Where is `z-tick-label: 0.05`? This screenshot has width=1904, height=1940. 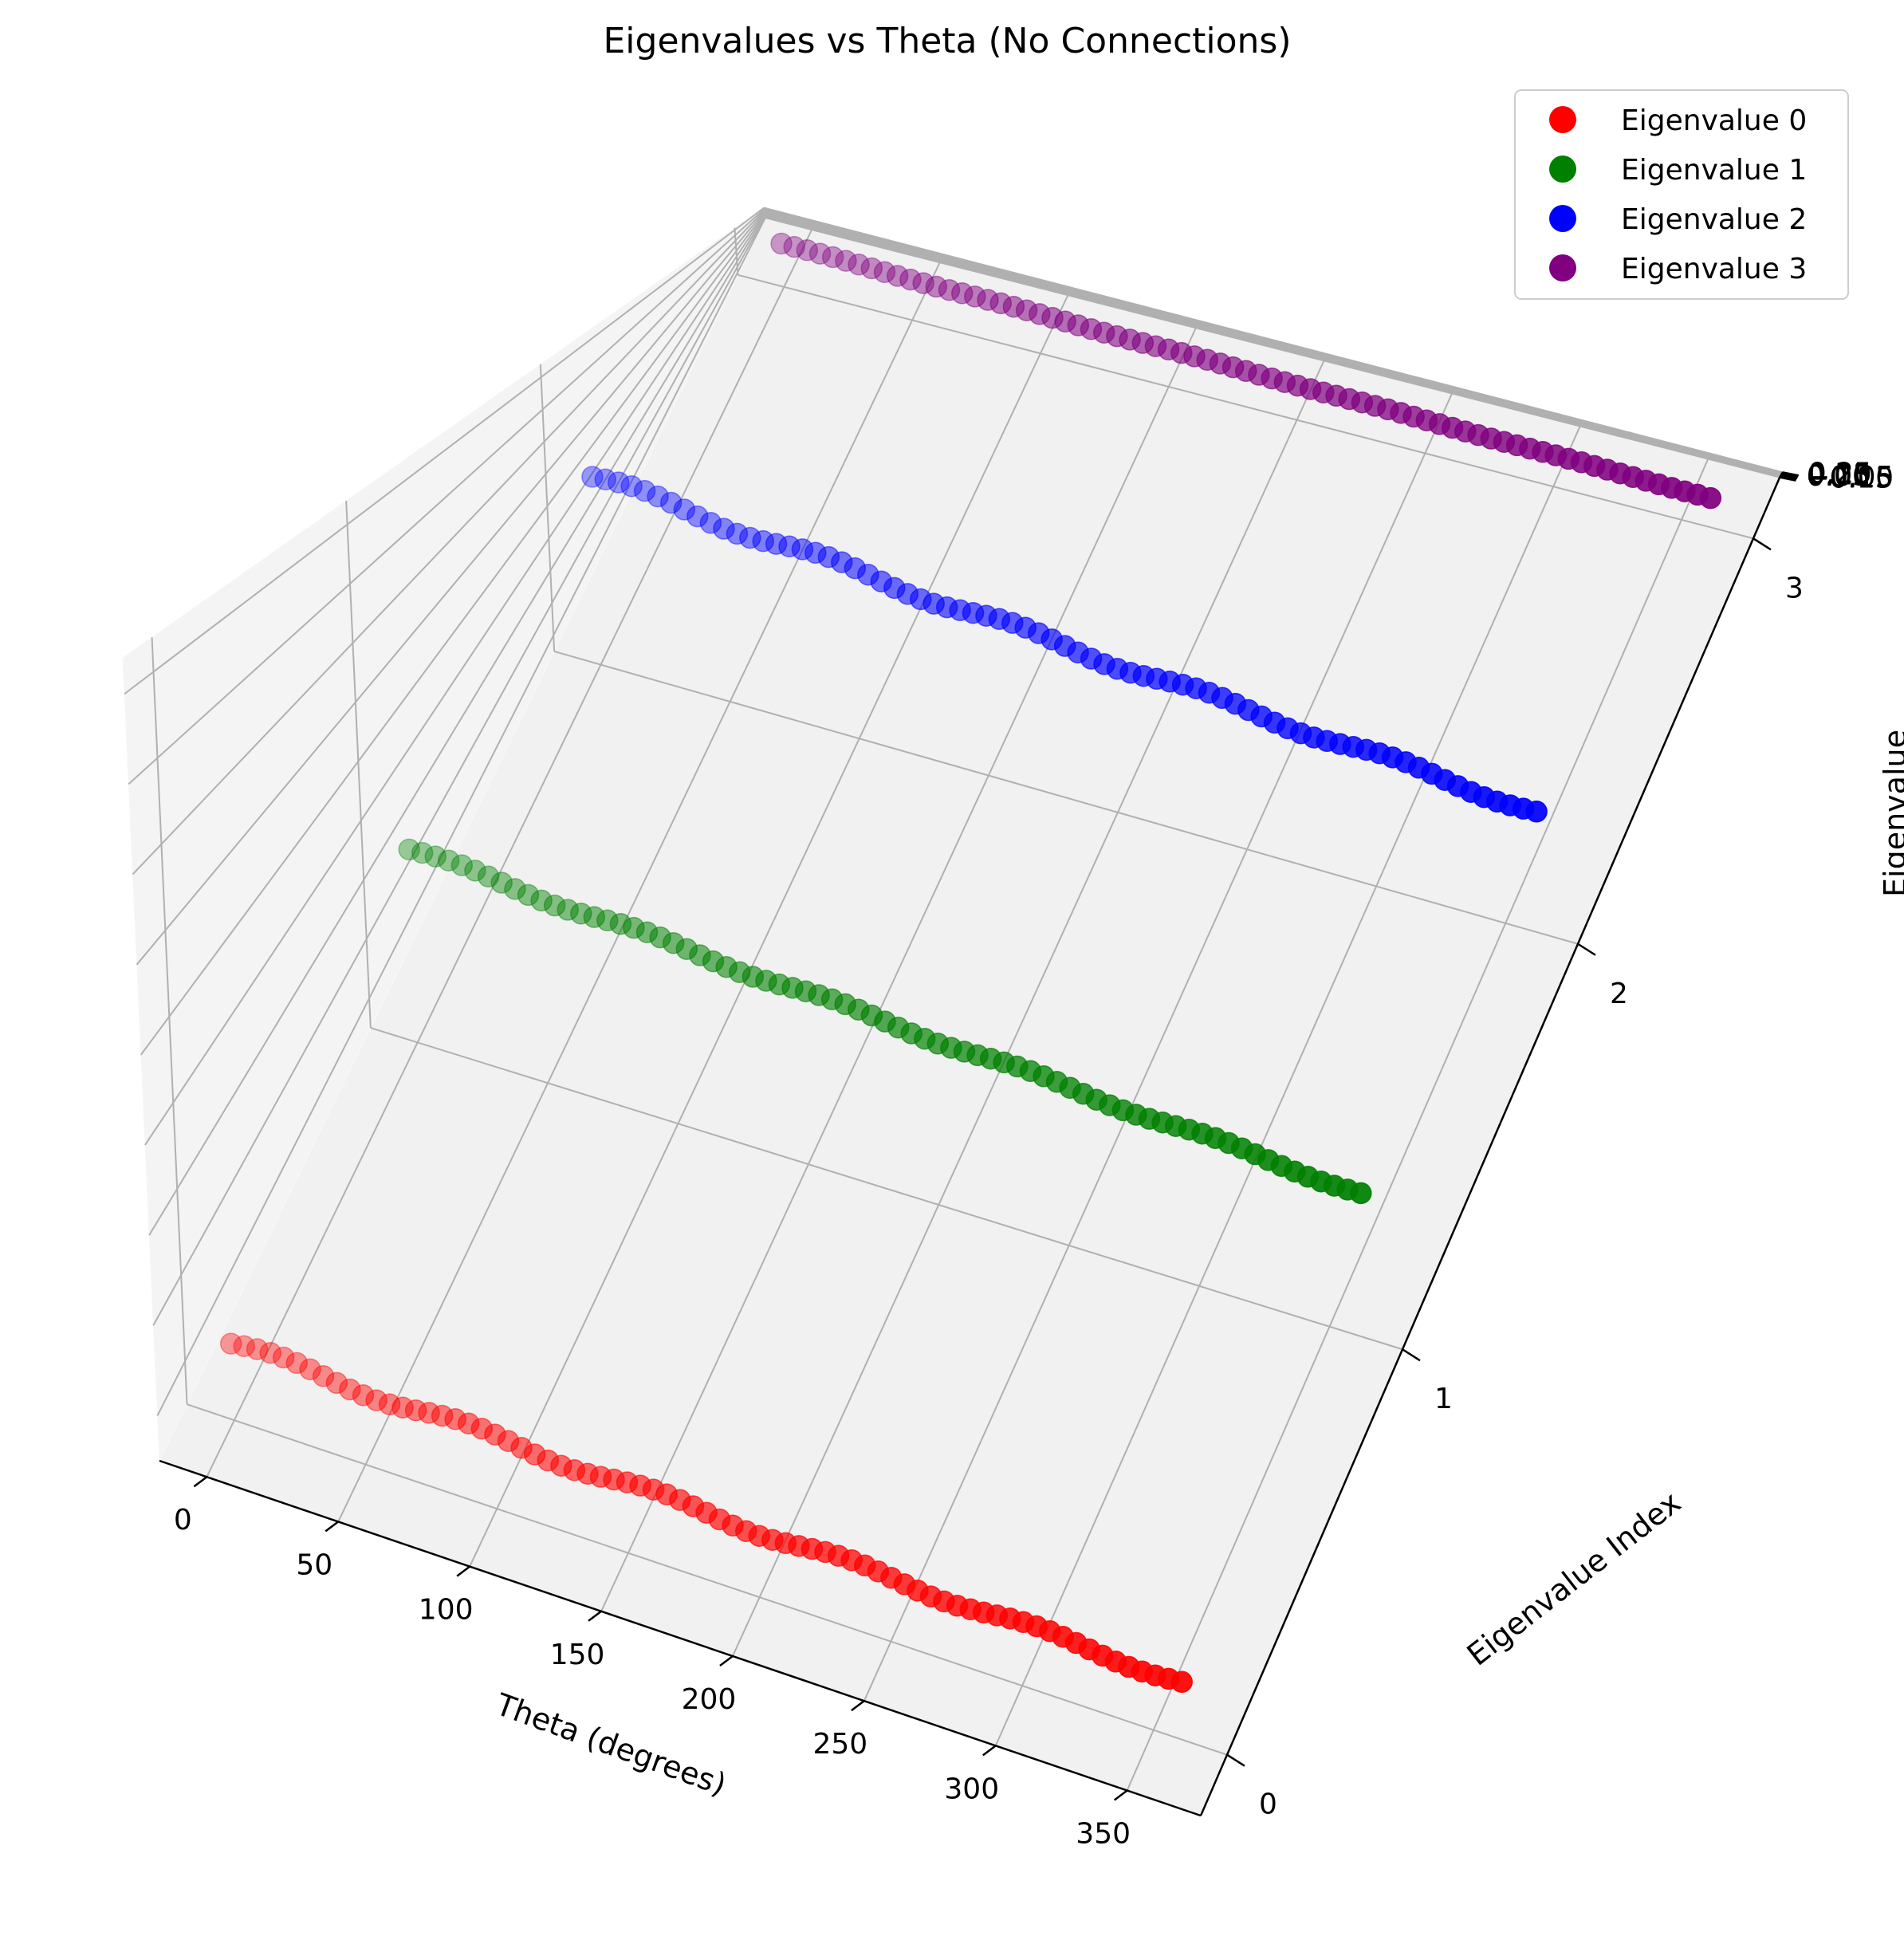
z-tick-label: 0.05 is located at coordinates (1839, 476).